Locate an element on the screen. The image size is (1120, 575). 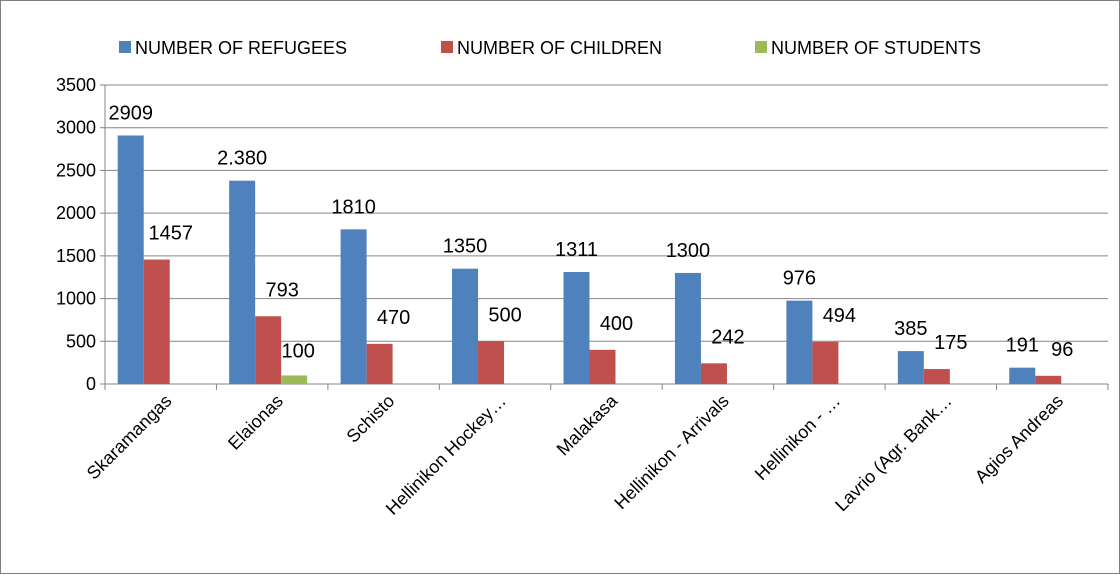
y-tick-label: 2000 is located at coordinates (76, 213).